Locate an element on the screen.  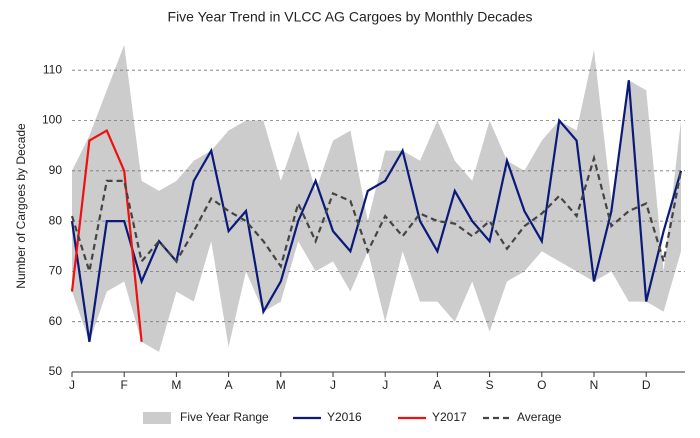
y-axis-label: Number of Cargoes by Decade is located at coordinates (21, 206).